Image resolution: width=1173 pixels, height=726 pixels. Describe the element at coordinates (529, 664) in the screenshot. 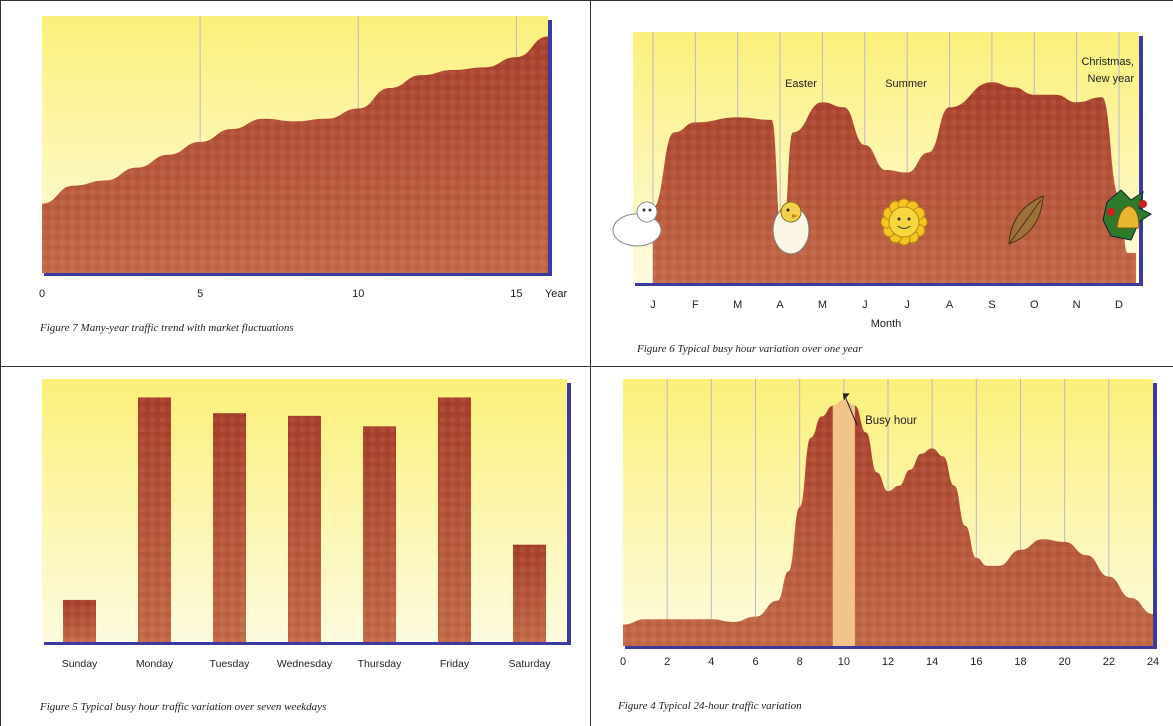

I see `x-tick-label: Saturday` at that location.